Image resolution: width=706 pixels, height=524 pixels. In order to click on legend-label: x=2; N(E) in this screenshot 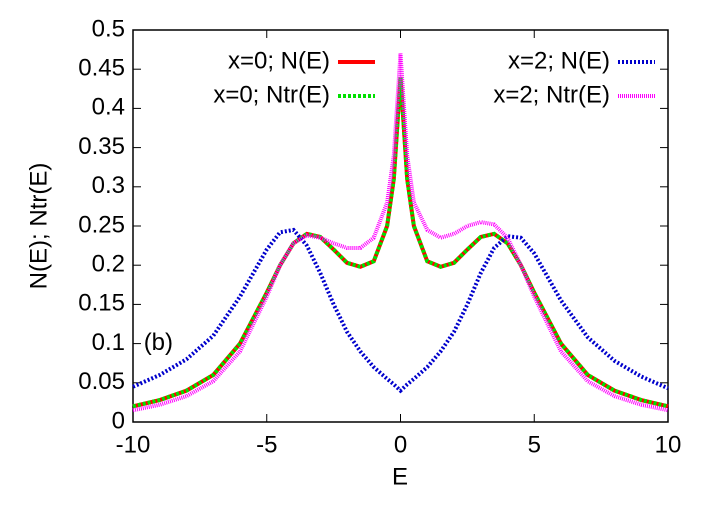, I will do `click(559, 60)`.